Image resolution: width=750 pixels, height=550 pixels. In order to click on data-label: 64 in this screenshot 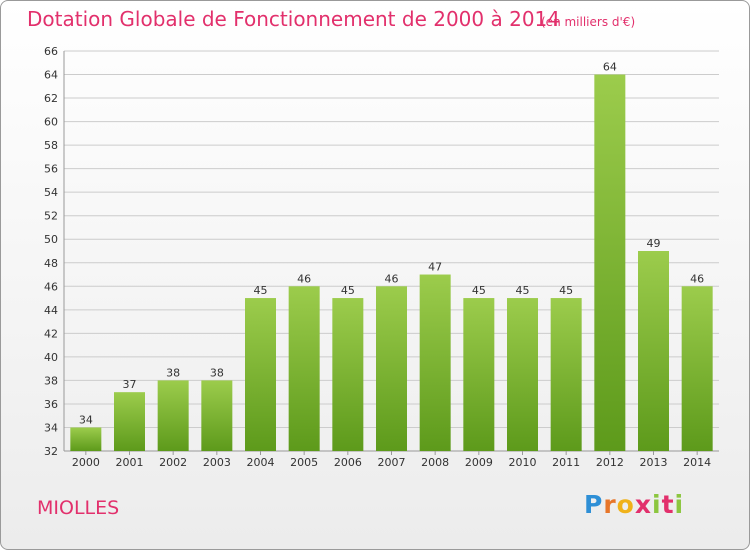, I will do `click(610, 67)`.